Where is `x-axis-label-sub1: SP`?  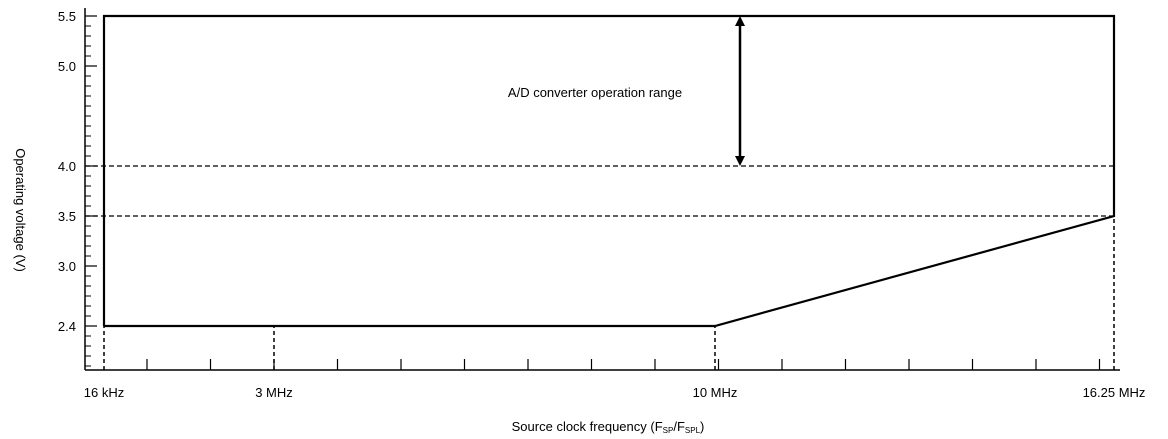
x-axis-label-sub1: SP is located at coordinates (668, 430).